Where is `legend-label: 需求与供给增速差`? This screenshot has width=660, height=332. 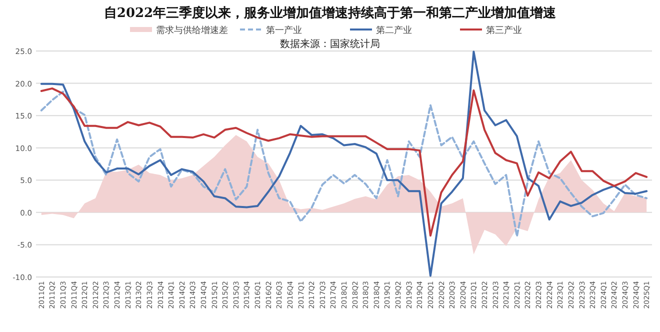 legend-label: 需求与供给增速差 is located at coordinates (192, 30).